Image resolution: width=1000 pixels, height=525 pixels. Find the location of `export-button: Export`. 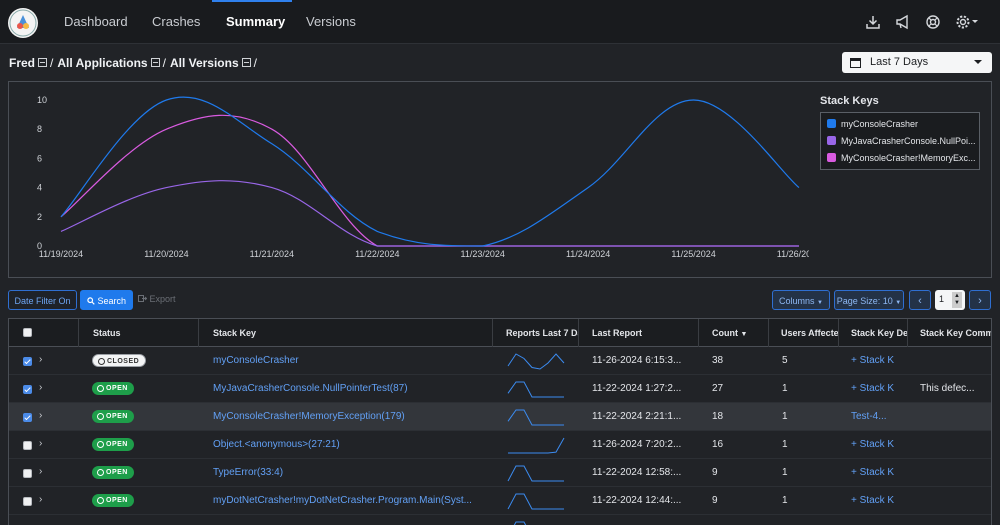

export-button: Export is located at coordinates (157, 299).